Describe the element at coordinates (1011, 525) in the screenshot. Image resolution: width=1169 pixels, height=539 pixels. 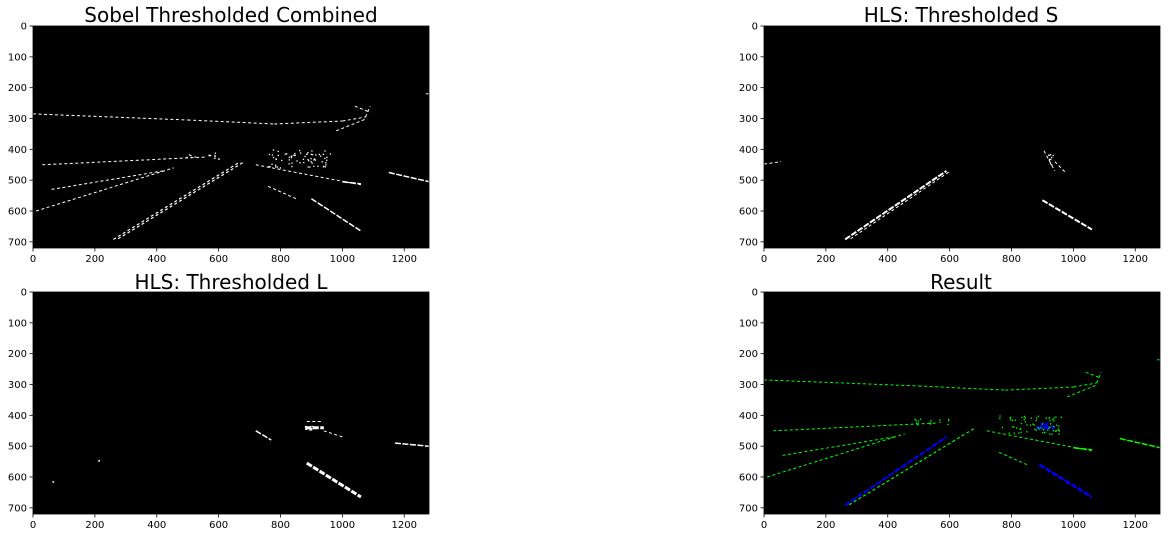
I see `x-tick-label: 800` at that location.